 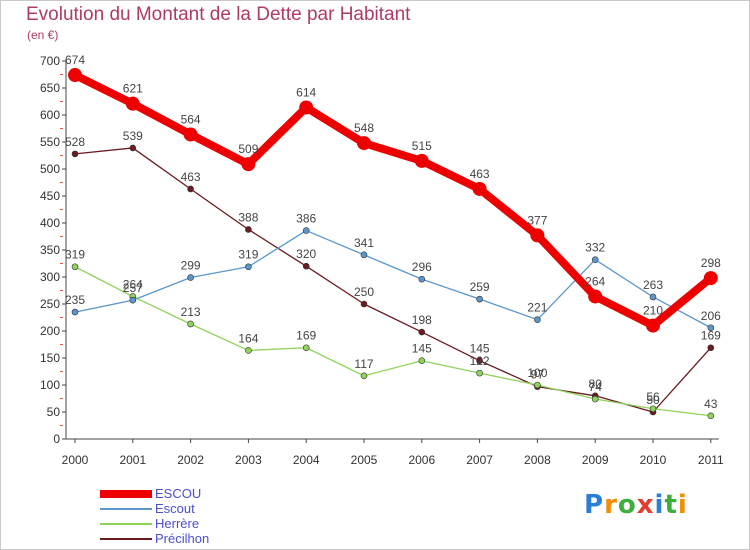 What do you see at coordinates (479, 460) in the screenshot?
I see `x-tick-label: 2007` at bounding box center [479, 460].